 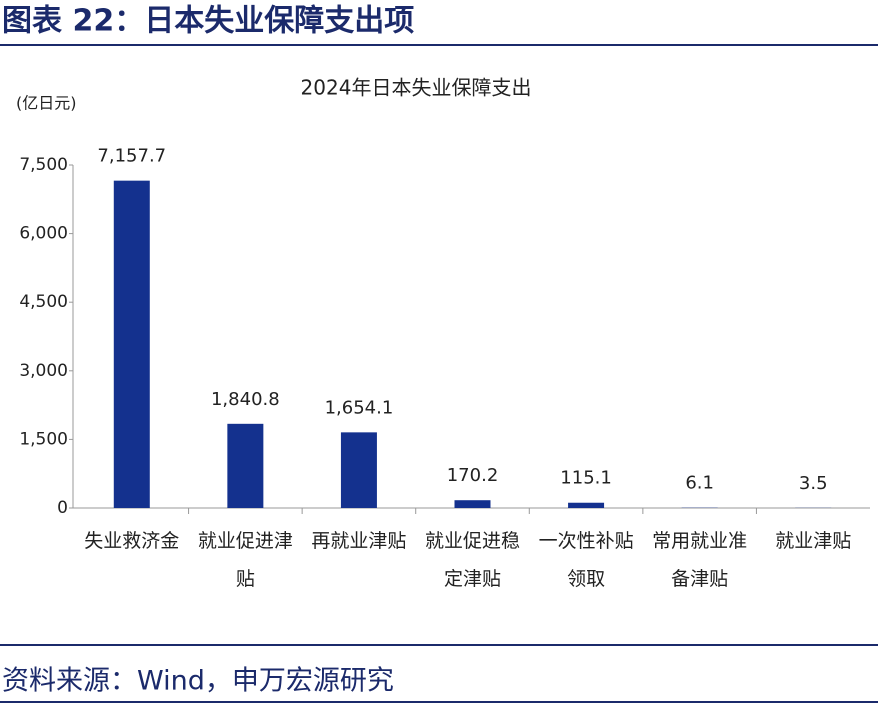 I want to click on x-tick-label: 再就业津贴, so click(x=358, y=541).